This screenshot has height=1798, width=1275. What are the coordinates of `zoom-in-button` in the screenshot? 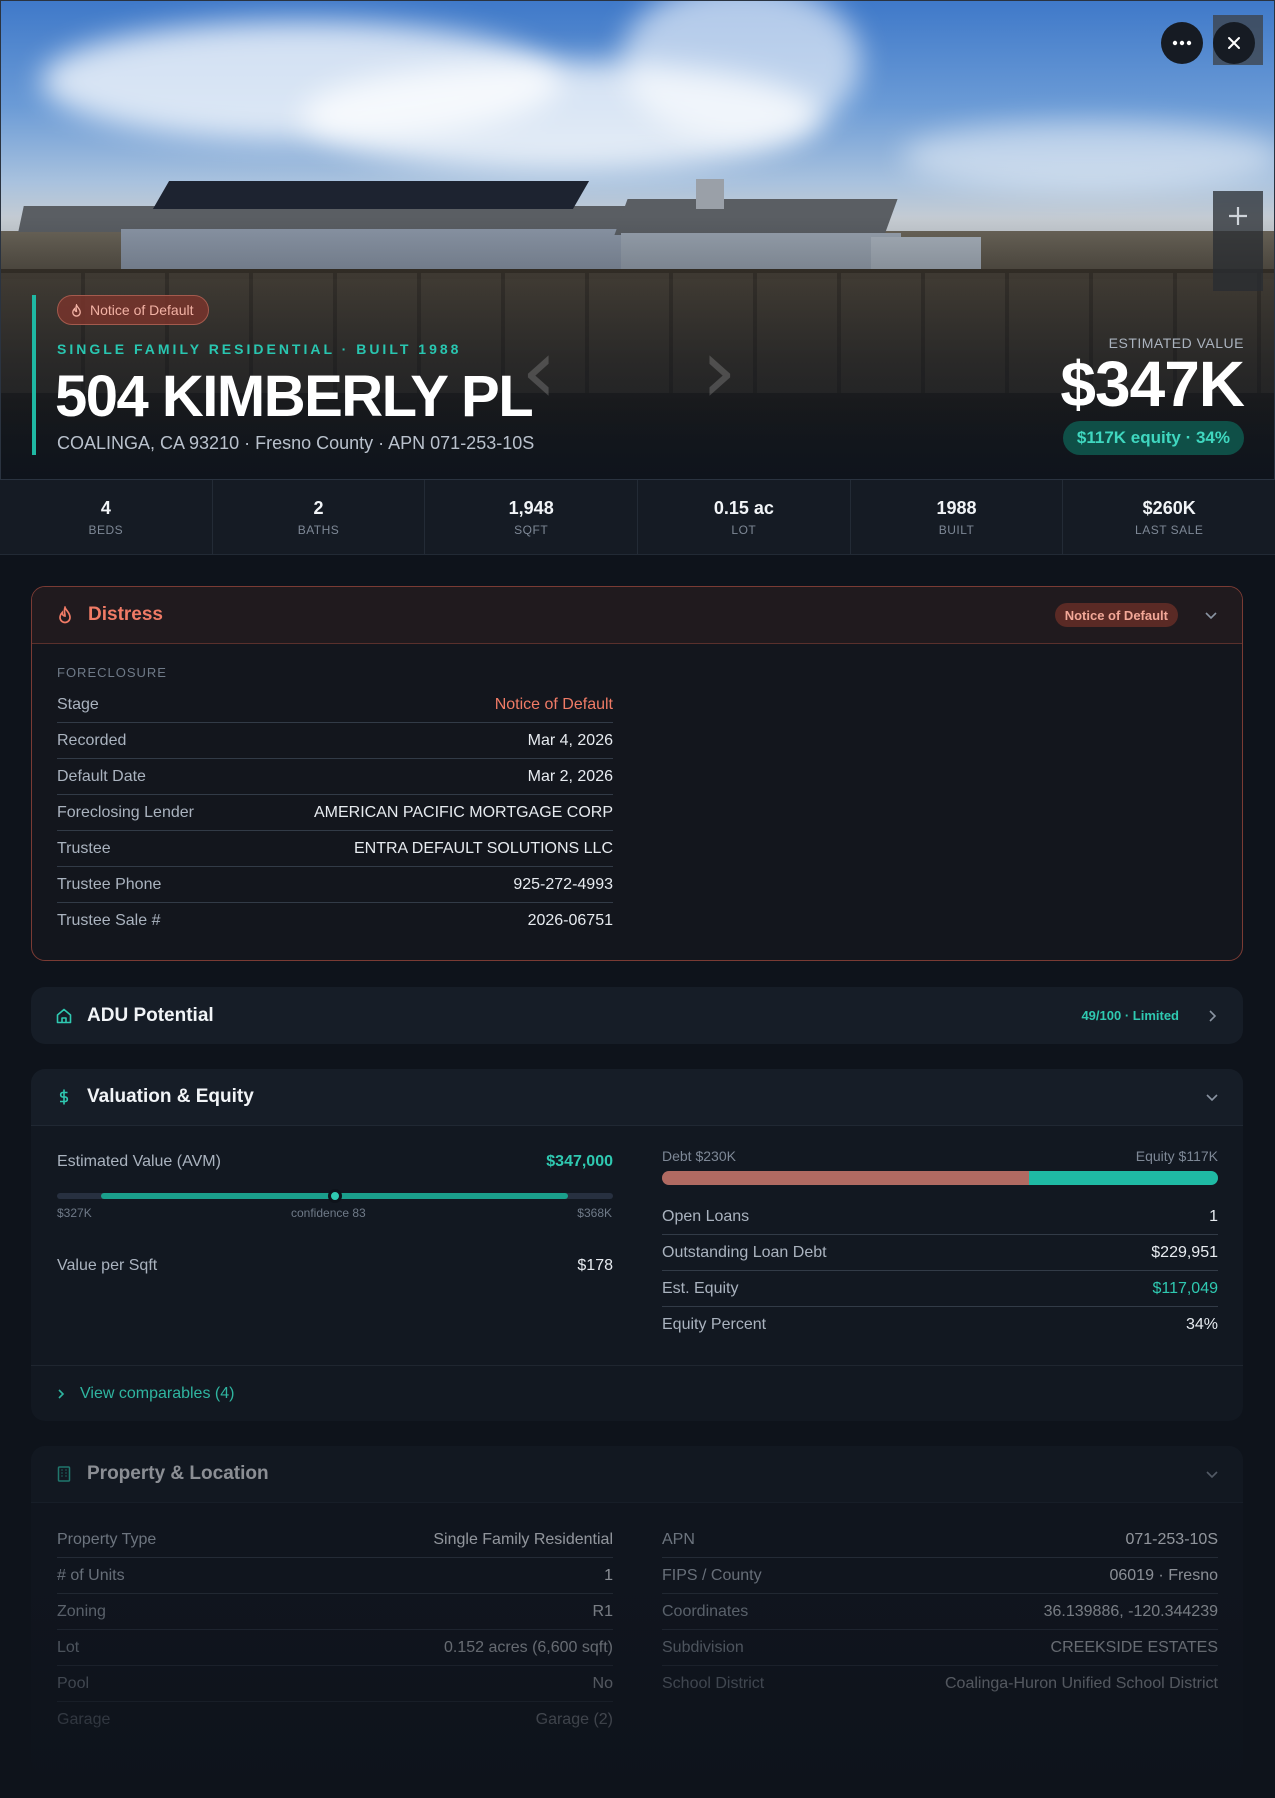 It's located at (1238, 216).